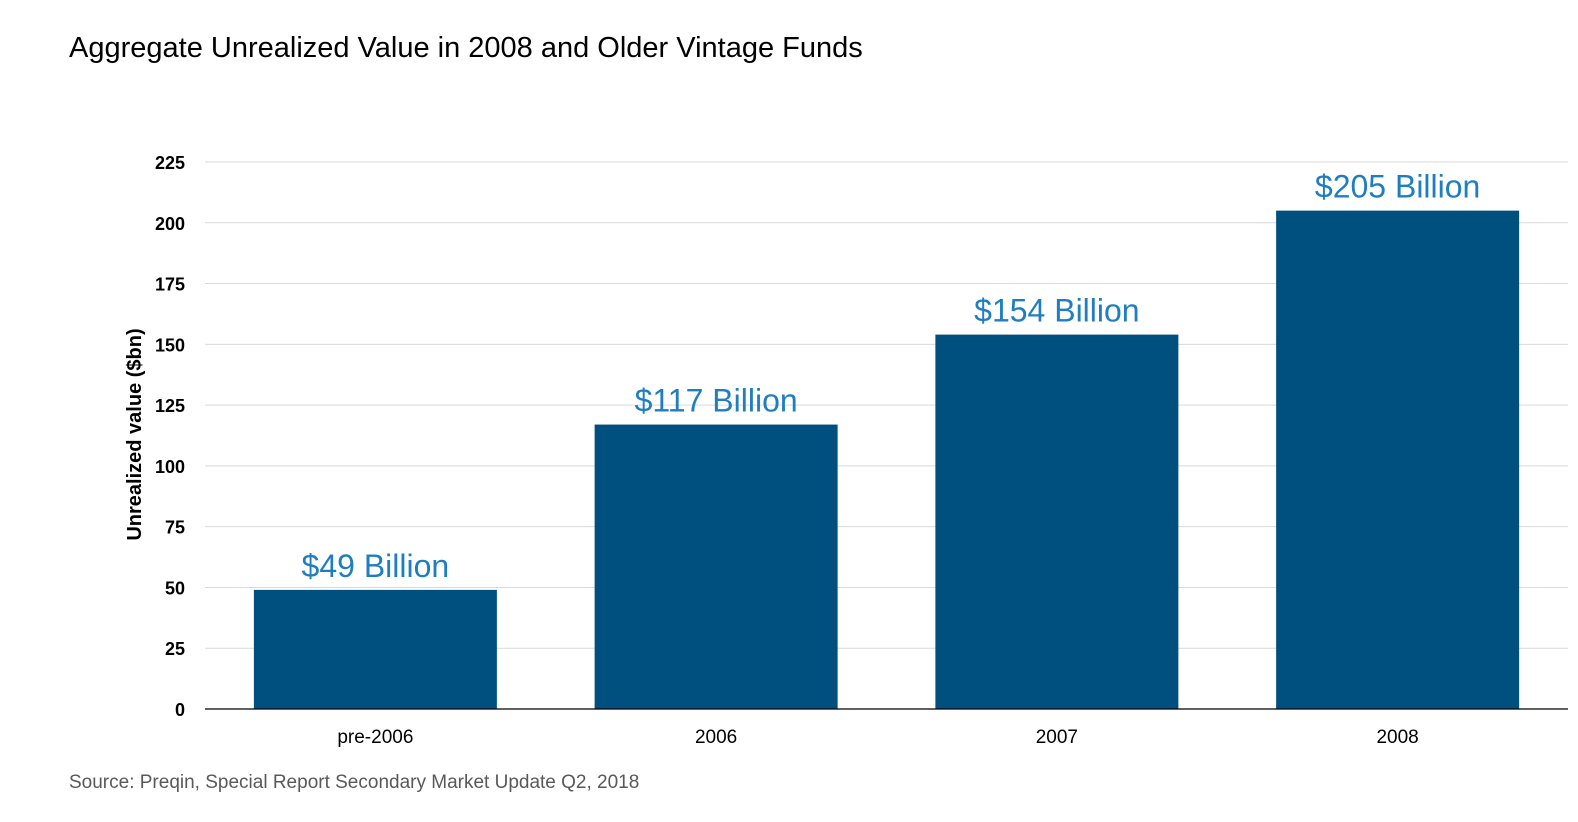 The image size is (1578, 822). What do you see at coordinates (1397, 737) in the screenshot?
I see `x-category-label: 2008` at bounding box center [1397, 737].